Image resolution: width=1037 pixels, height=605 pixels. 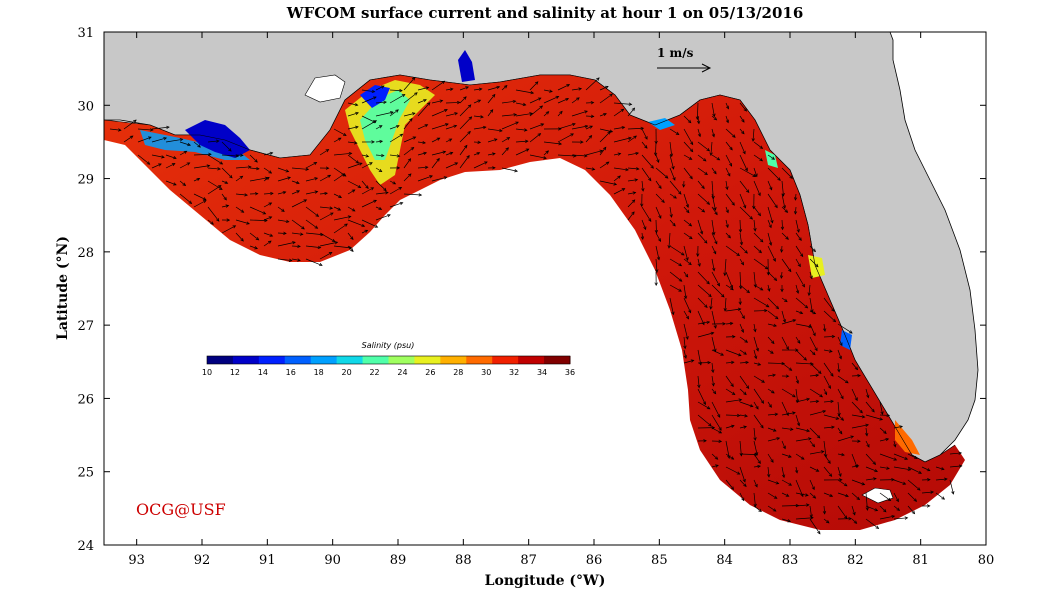 What do you see at coordinates (85, 253) in the screenshot?
I see `y-tick-label: 28` at bounding box center [85, 253].